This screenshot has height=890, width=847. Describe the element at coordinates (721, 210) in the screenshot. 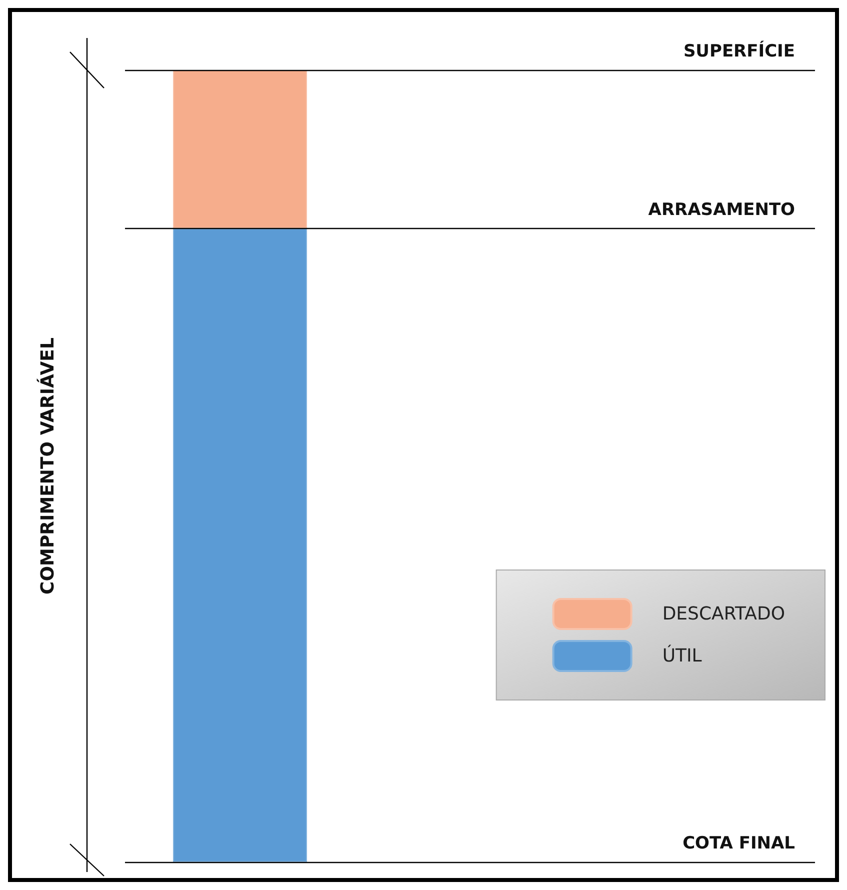

I see `ref-line-label: ARRASAMENTO` at that location.